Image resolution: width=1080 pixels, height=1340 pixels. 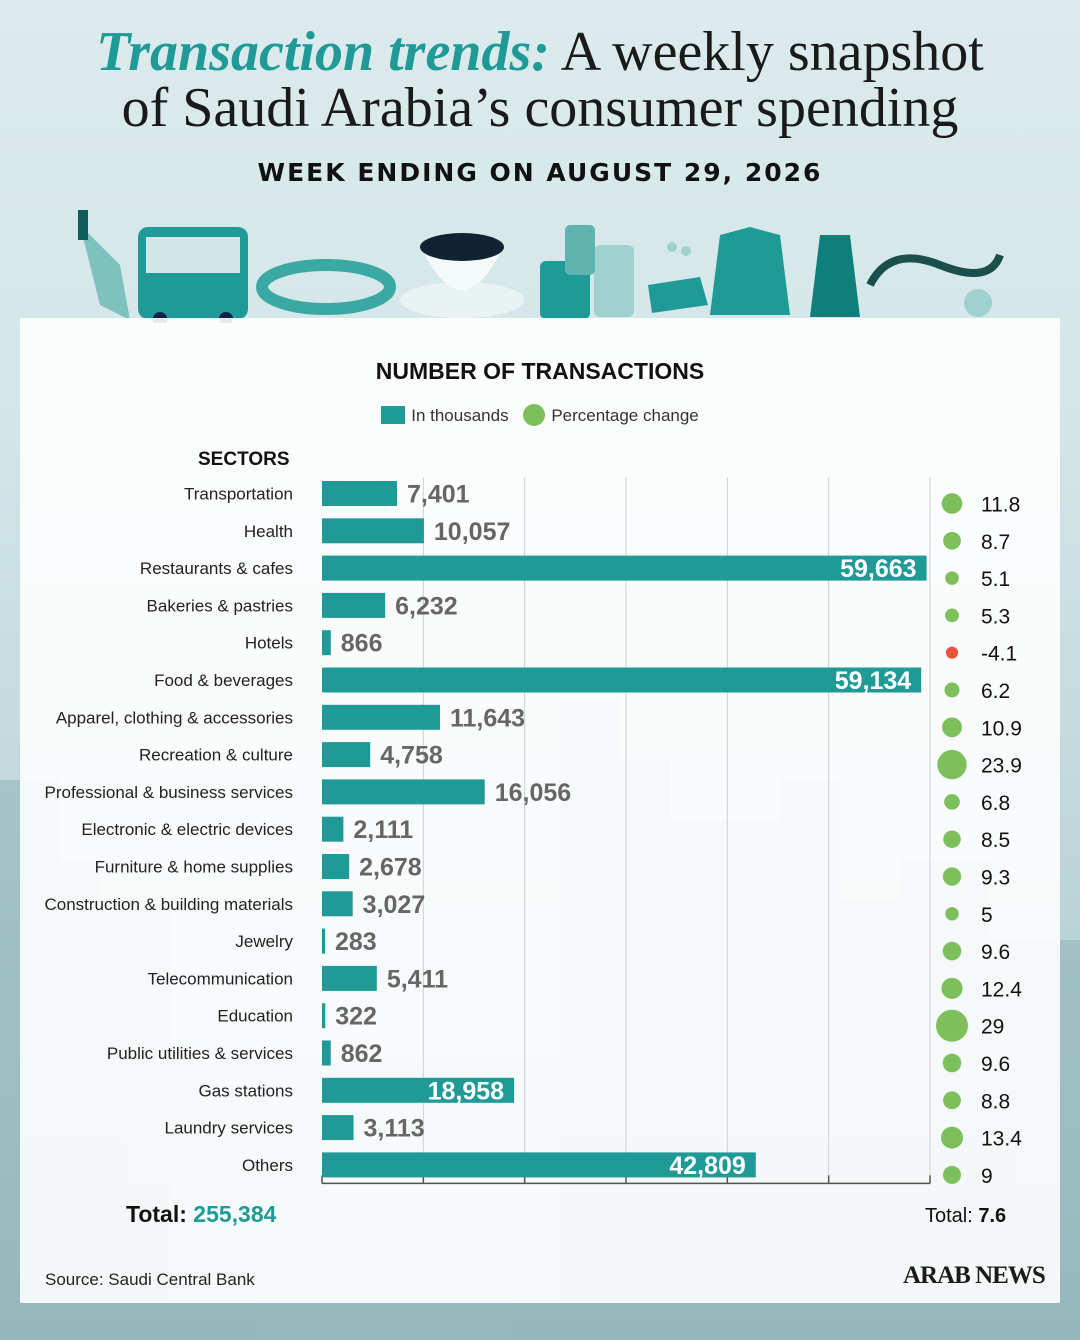 I want to click on category-label: Gas stations, so click(x=246, y=1090).